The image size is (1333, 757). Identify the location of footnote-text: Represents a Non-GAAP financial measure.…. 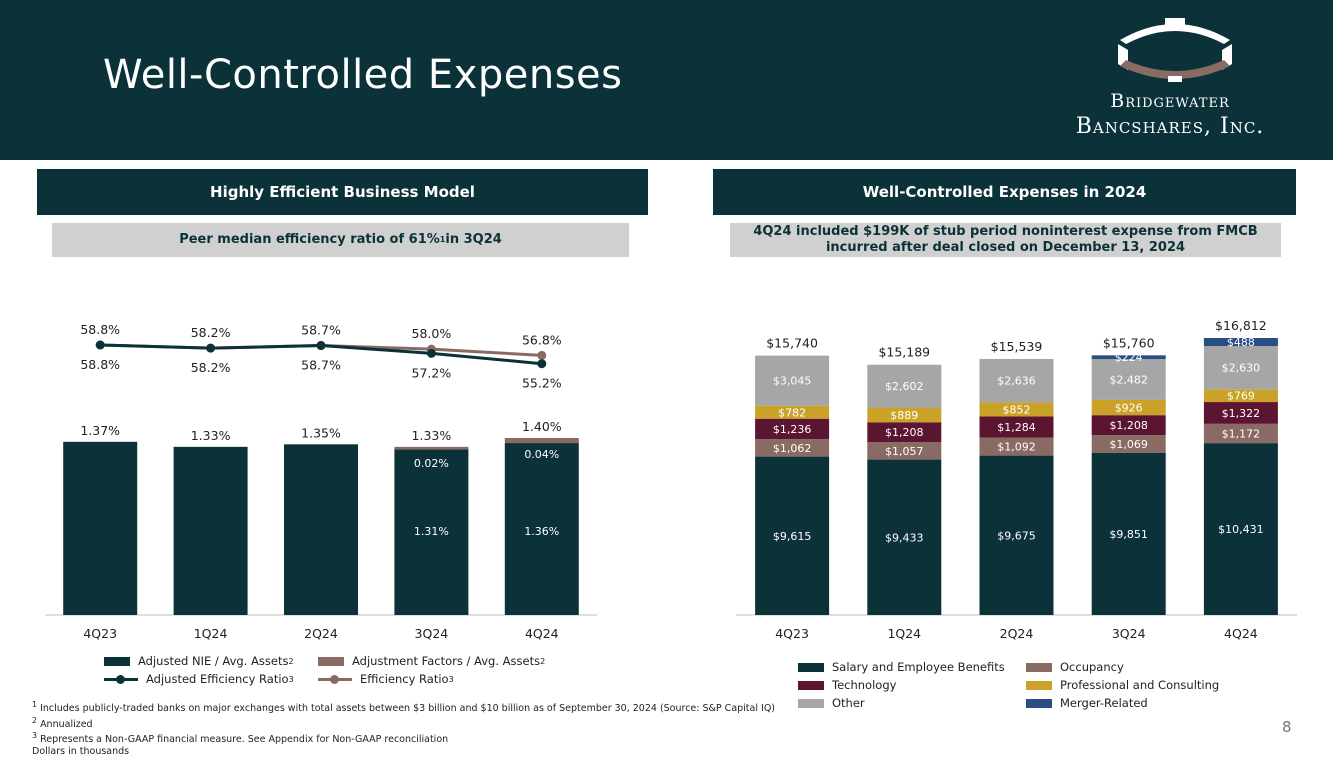
(244, 740).